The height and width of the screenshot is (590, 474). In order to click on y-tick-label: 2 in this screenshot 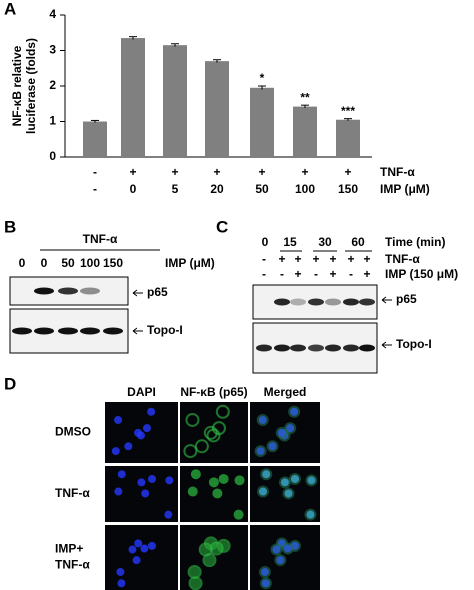, I will do `click(52, 85)`.